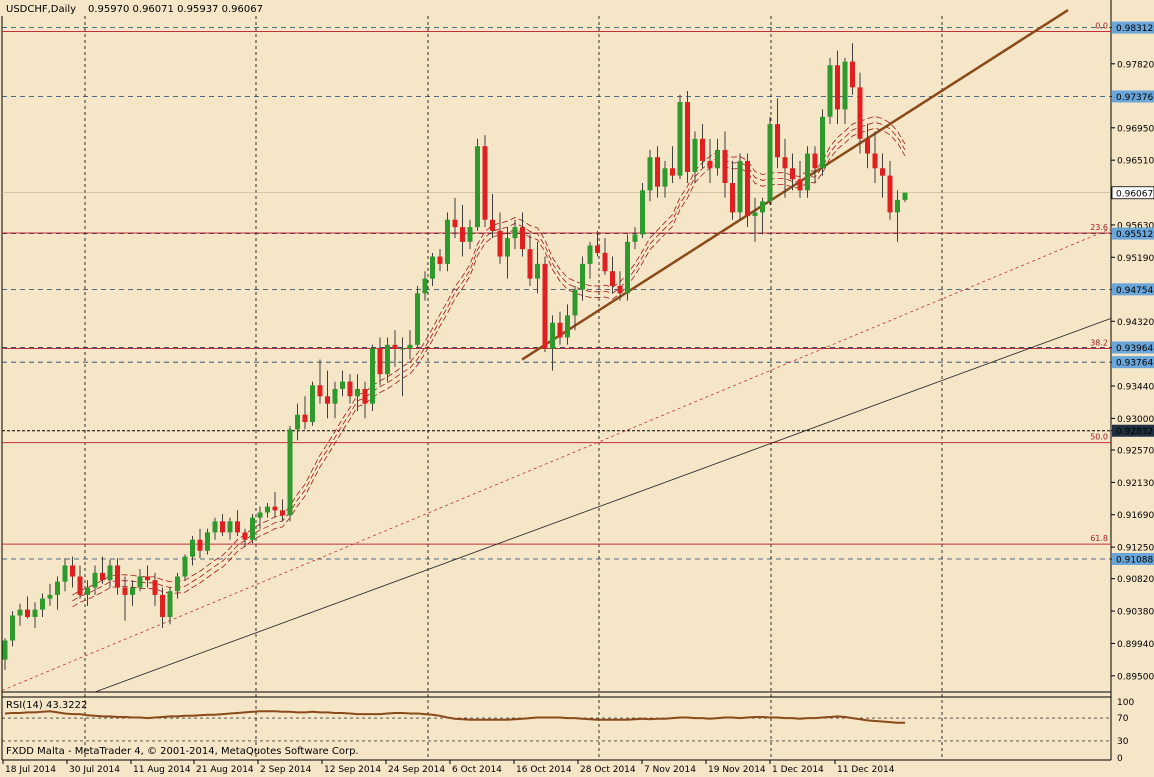 The width and height of the screenshot is (1154, 777). What do you see at coordinates (1123, 719) in the screenshot?
I see `rsi-level-label: 70` at bounding box center [1123, 719].